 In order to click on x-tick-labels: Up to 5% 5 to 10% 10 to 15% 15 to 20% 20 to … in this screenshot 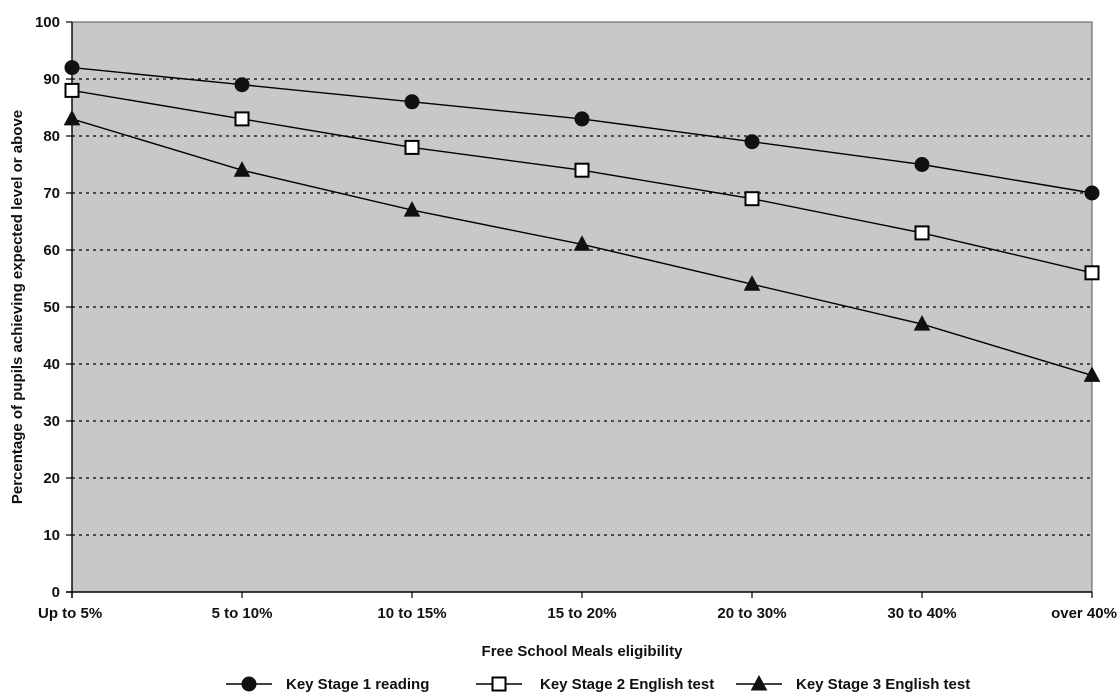, I will do `click(577, 607)`.